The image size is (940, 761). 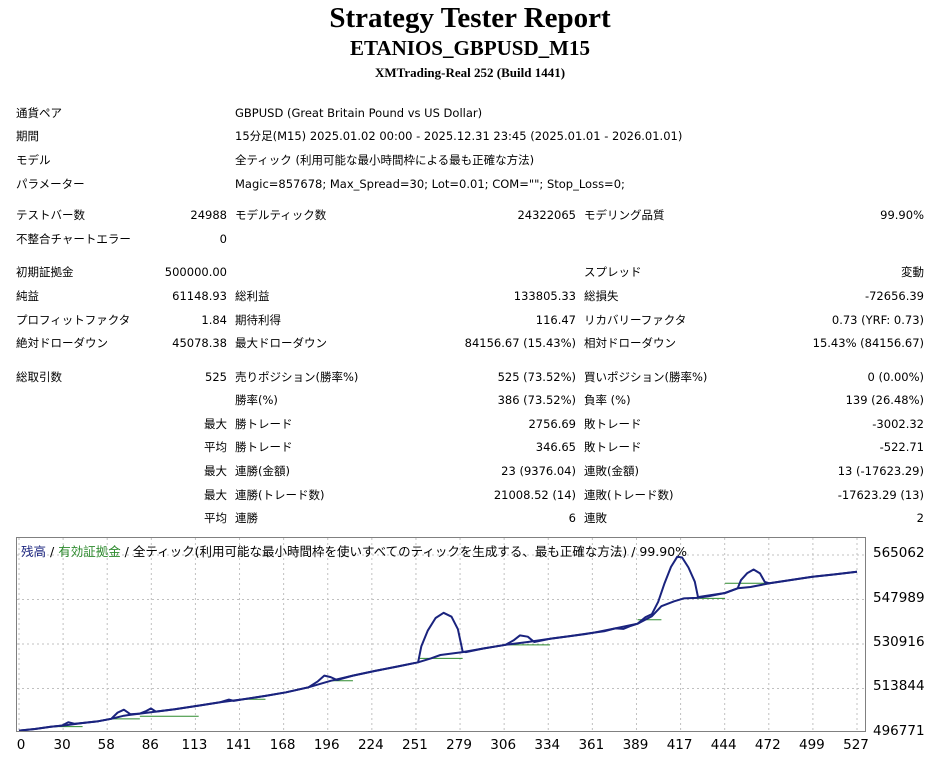 What do you see at coordinates (899, 597) in the screenshot?
I see `y-tick-label: 547989` at bounding box center [899, 597].